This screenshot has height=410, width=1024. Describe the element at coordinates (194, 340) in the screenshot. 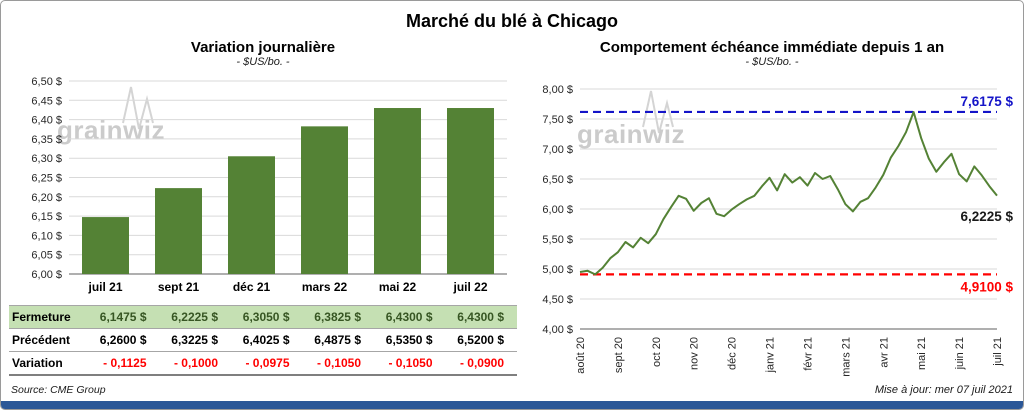

I see `price-cell: 6,3225 $` at that location.